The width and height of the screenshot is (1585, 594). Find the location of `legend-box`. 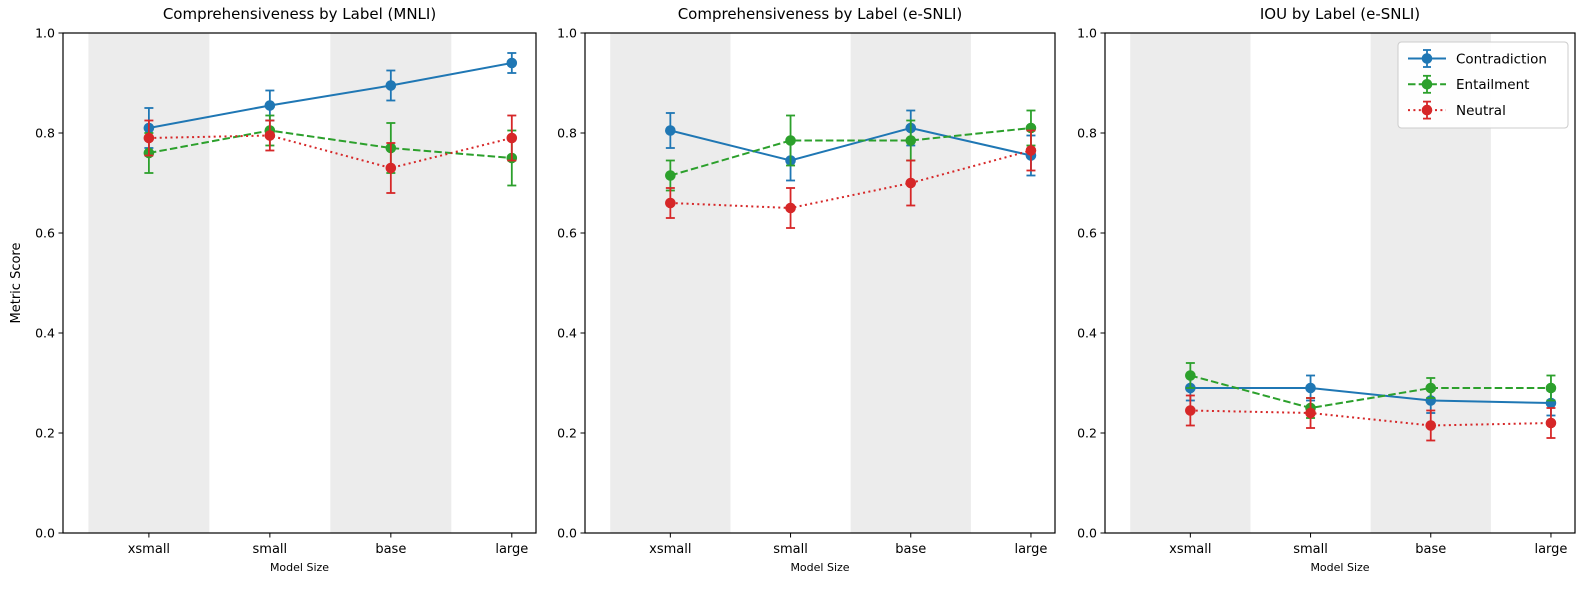

legend-box is located at coordinates (1483, 85).